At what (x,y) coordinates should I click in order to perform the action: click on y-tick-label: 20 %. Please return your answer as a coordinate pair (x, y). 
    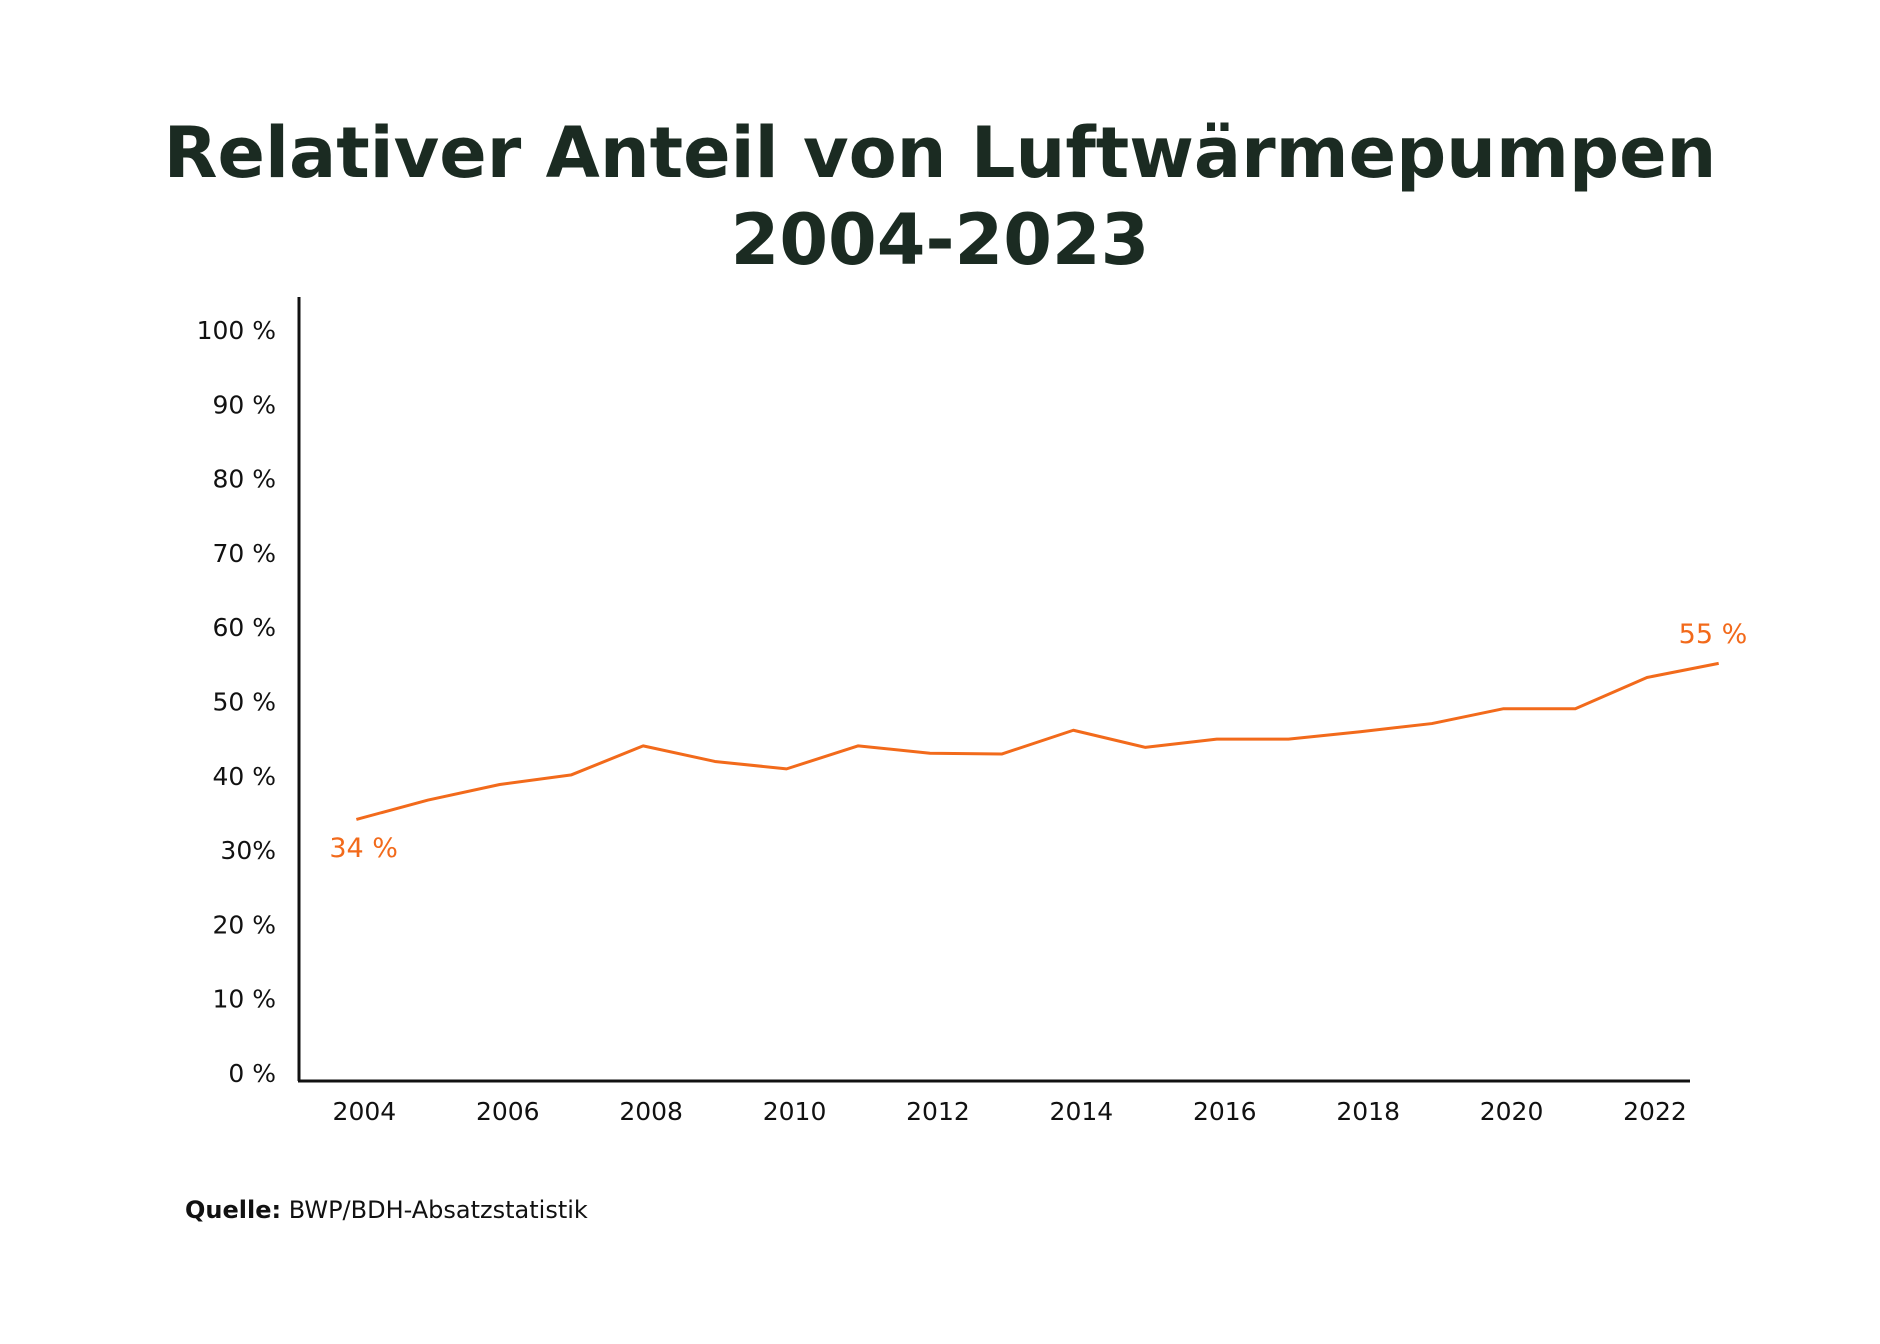
    Looking at the image, I should click on (244, 924).